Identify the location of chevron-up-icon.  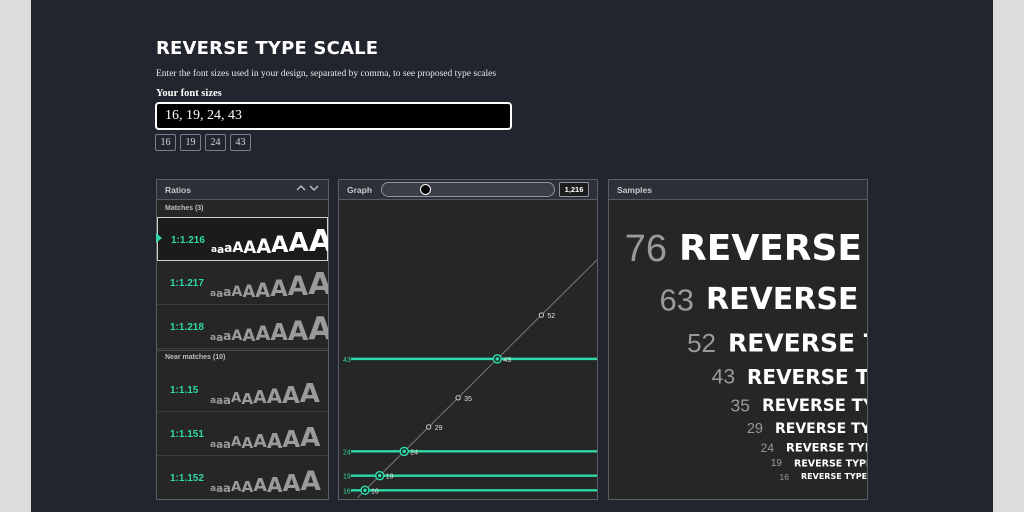
(301, 188).